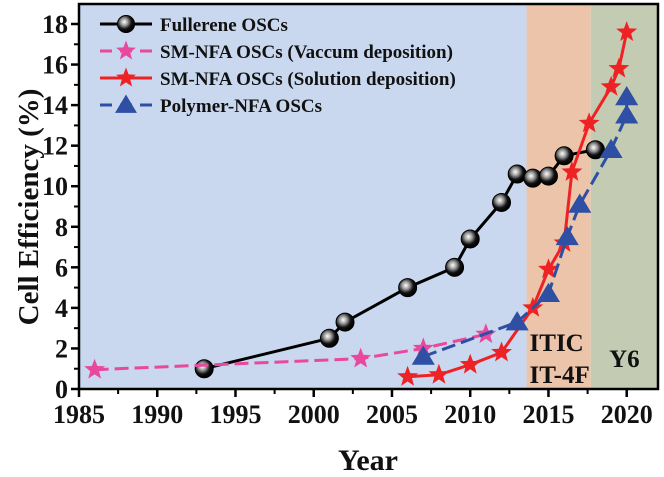 Image resolution: width=664 pixels, height=477 pixels. What do you see at coordinates (290, 352) in the screenshot?
I see `series-line` at bounding box center [290, 352].